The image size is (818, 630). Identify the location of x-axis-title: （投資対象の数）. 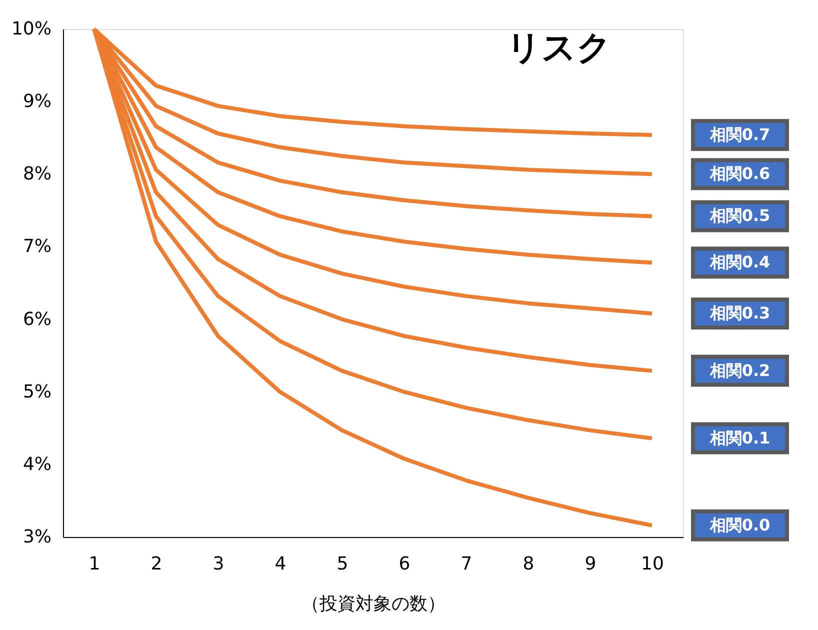
(374, 604).